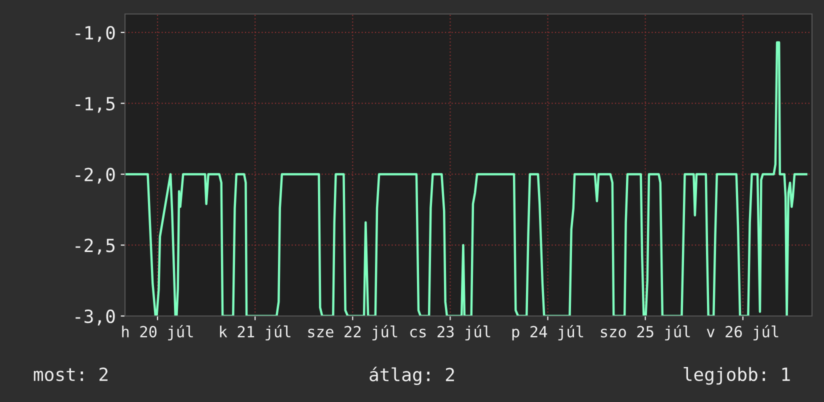  I want to click on text: legjobb: 1, so click(737, 376).